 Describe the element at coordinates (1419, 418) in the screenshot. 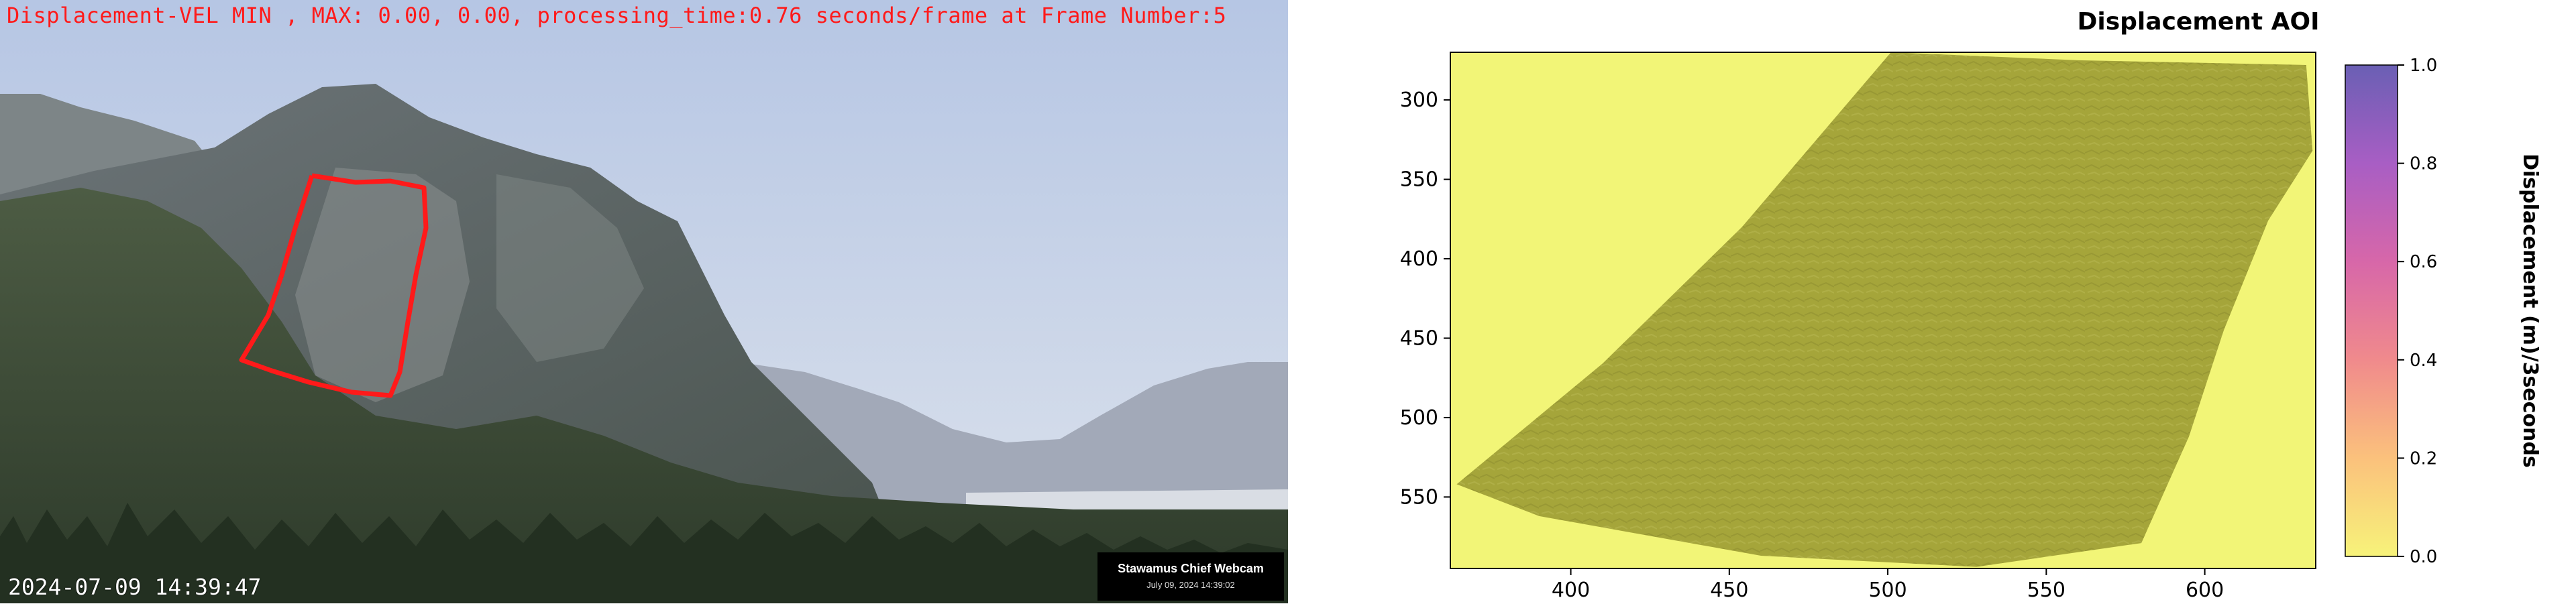

I see `y-tick-label: 500` at that location.